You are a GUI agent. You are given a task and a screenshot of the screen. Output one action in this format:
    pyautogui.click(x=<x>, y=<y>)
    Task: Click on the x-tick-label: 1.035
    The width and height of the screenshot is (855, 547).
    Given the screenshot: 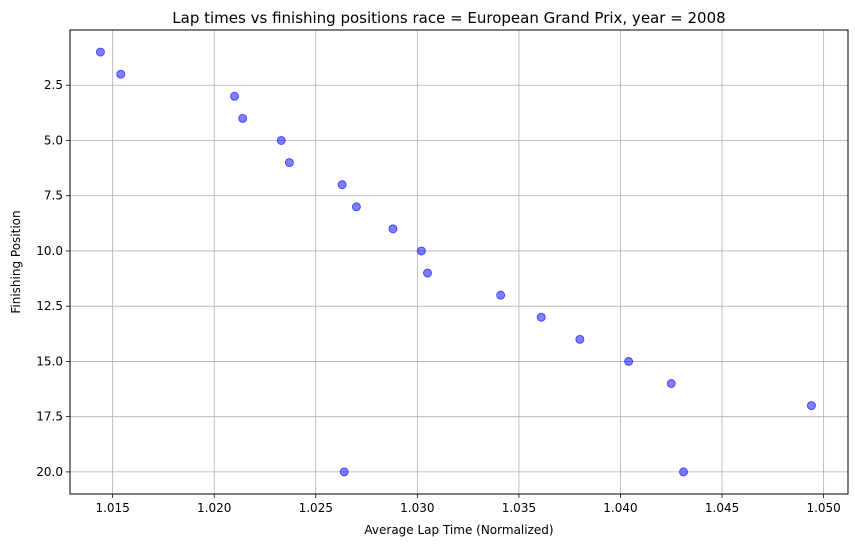 What is the action you would take?
    pyautogui.click(x=519, y=508)
    